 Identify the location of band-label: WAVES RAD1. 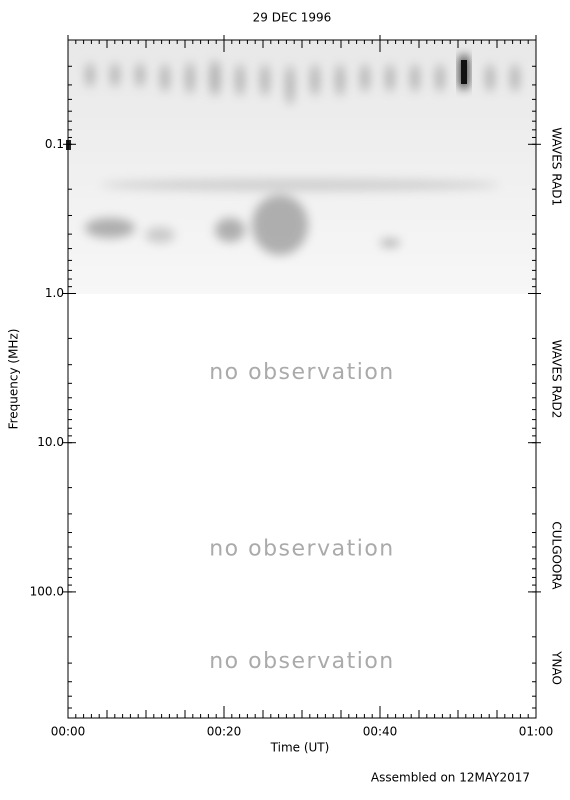
(557, 166).